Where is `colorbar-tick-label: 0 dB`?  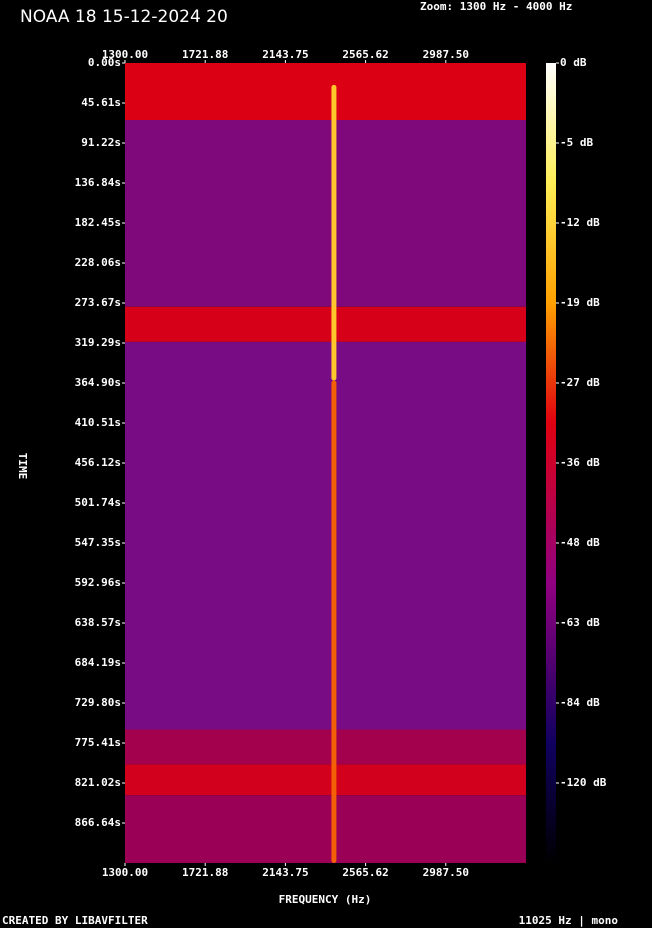 colorbar-tick-label: 0 dB is located at coordinates (573, 62).